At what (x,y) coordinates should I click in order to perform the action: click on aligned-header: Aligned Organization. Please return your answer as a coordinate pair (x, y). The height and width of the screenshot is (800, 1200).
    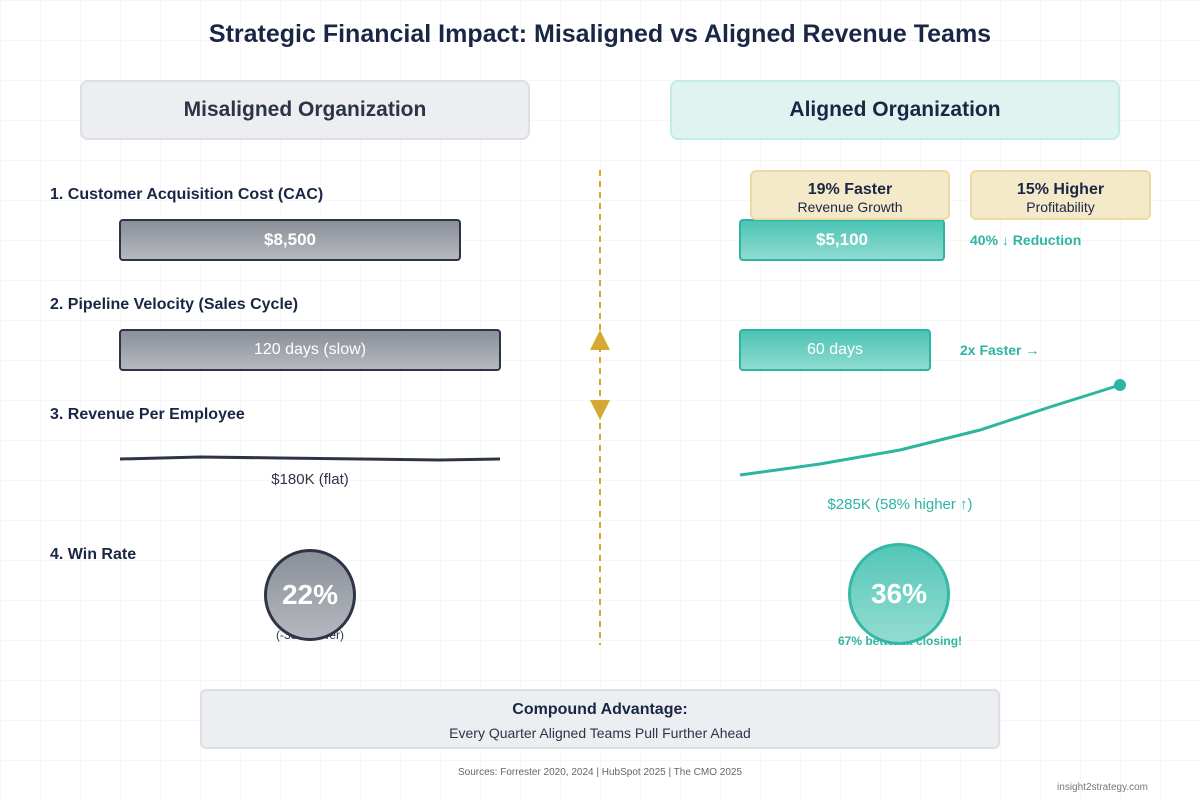
    Looking at the image, I should click on (895, 110).